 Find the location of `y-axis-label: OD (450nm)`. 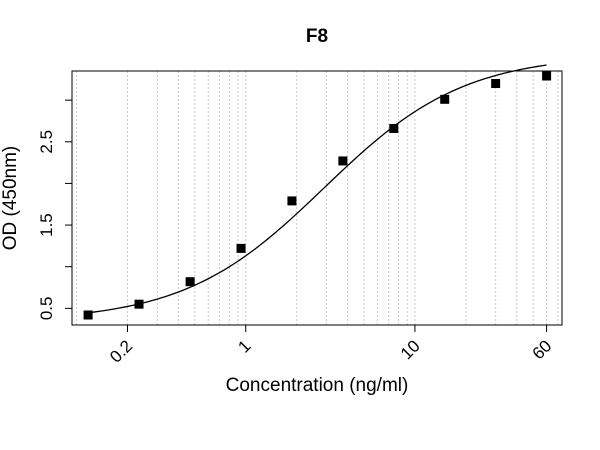

y-axis-label: OD (450nm) is located at coordinates (10, 198).